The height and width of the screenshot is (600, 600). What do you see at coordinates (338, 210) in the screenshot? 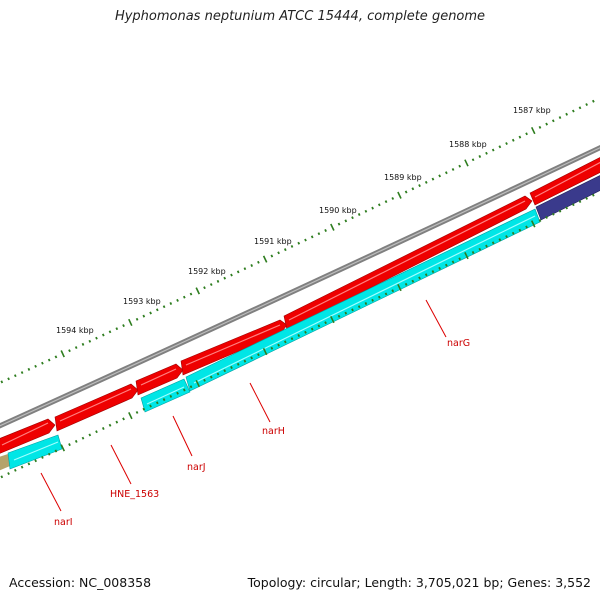
I see `ruler-label: 1590 kbp` at bounding box center [338, 210].